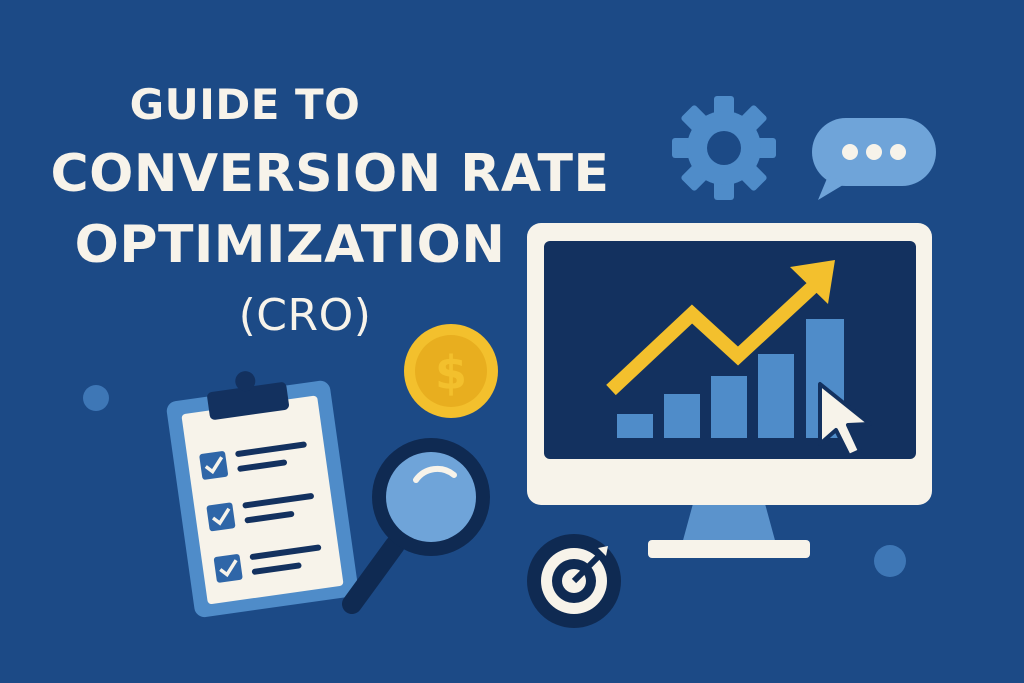 The width and height of the screenshot is (1024, 683). Describe the element at coordinates (874, 159) in the screenshot. I see `chat-bubble-icon` at that location.